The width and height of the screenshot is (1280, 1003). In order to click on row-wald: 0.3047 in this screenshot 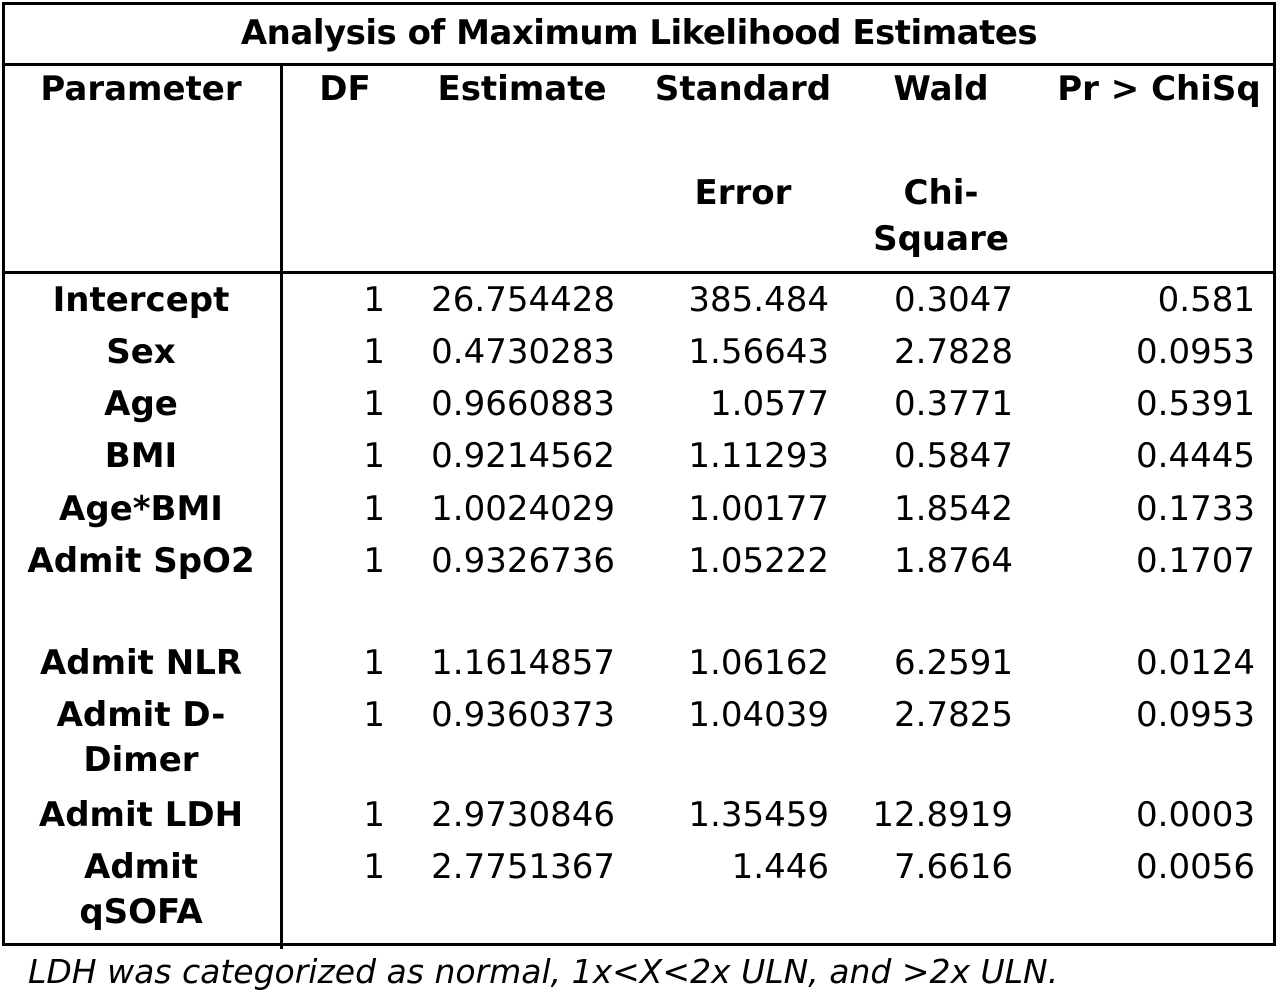, I will do `click(953, 300)`.